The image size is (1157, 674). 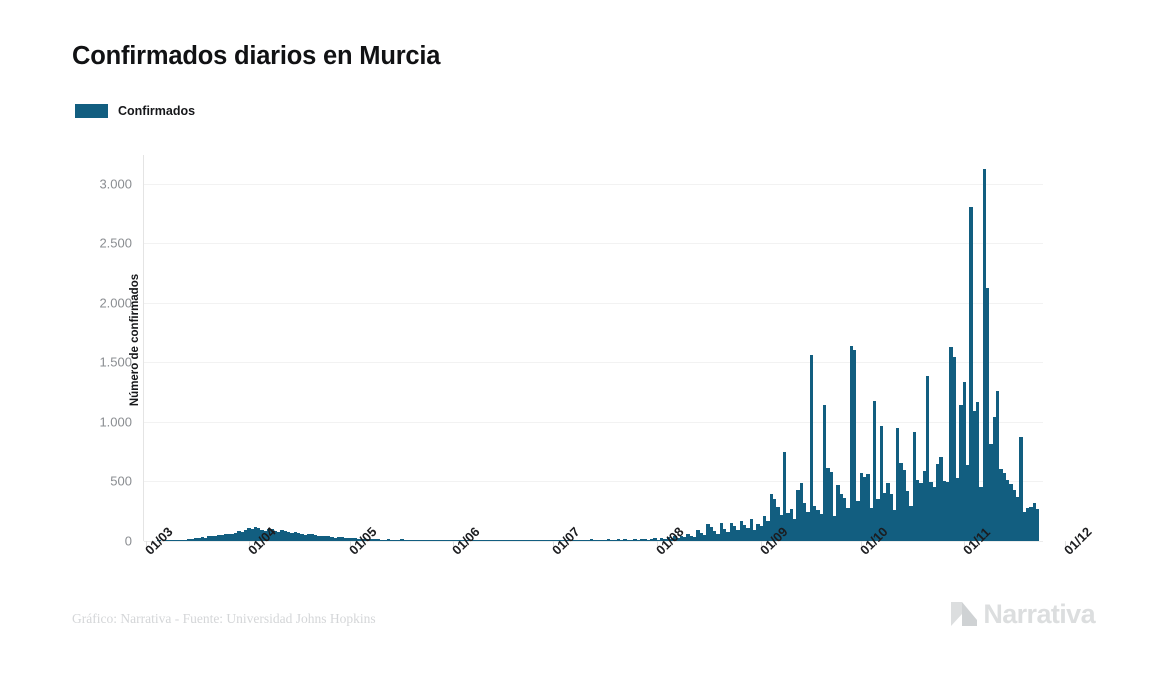 I want to click on y-axis-tick: 2.000, so click(x=115, y=303).